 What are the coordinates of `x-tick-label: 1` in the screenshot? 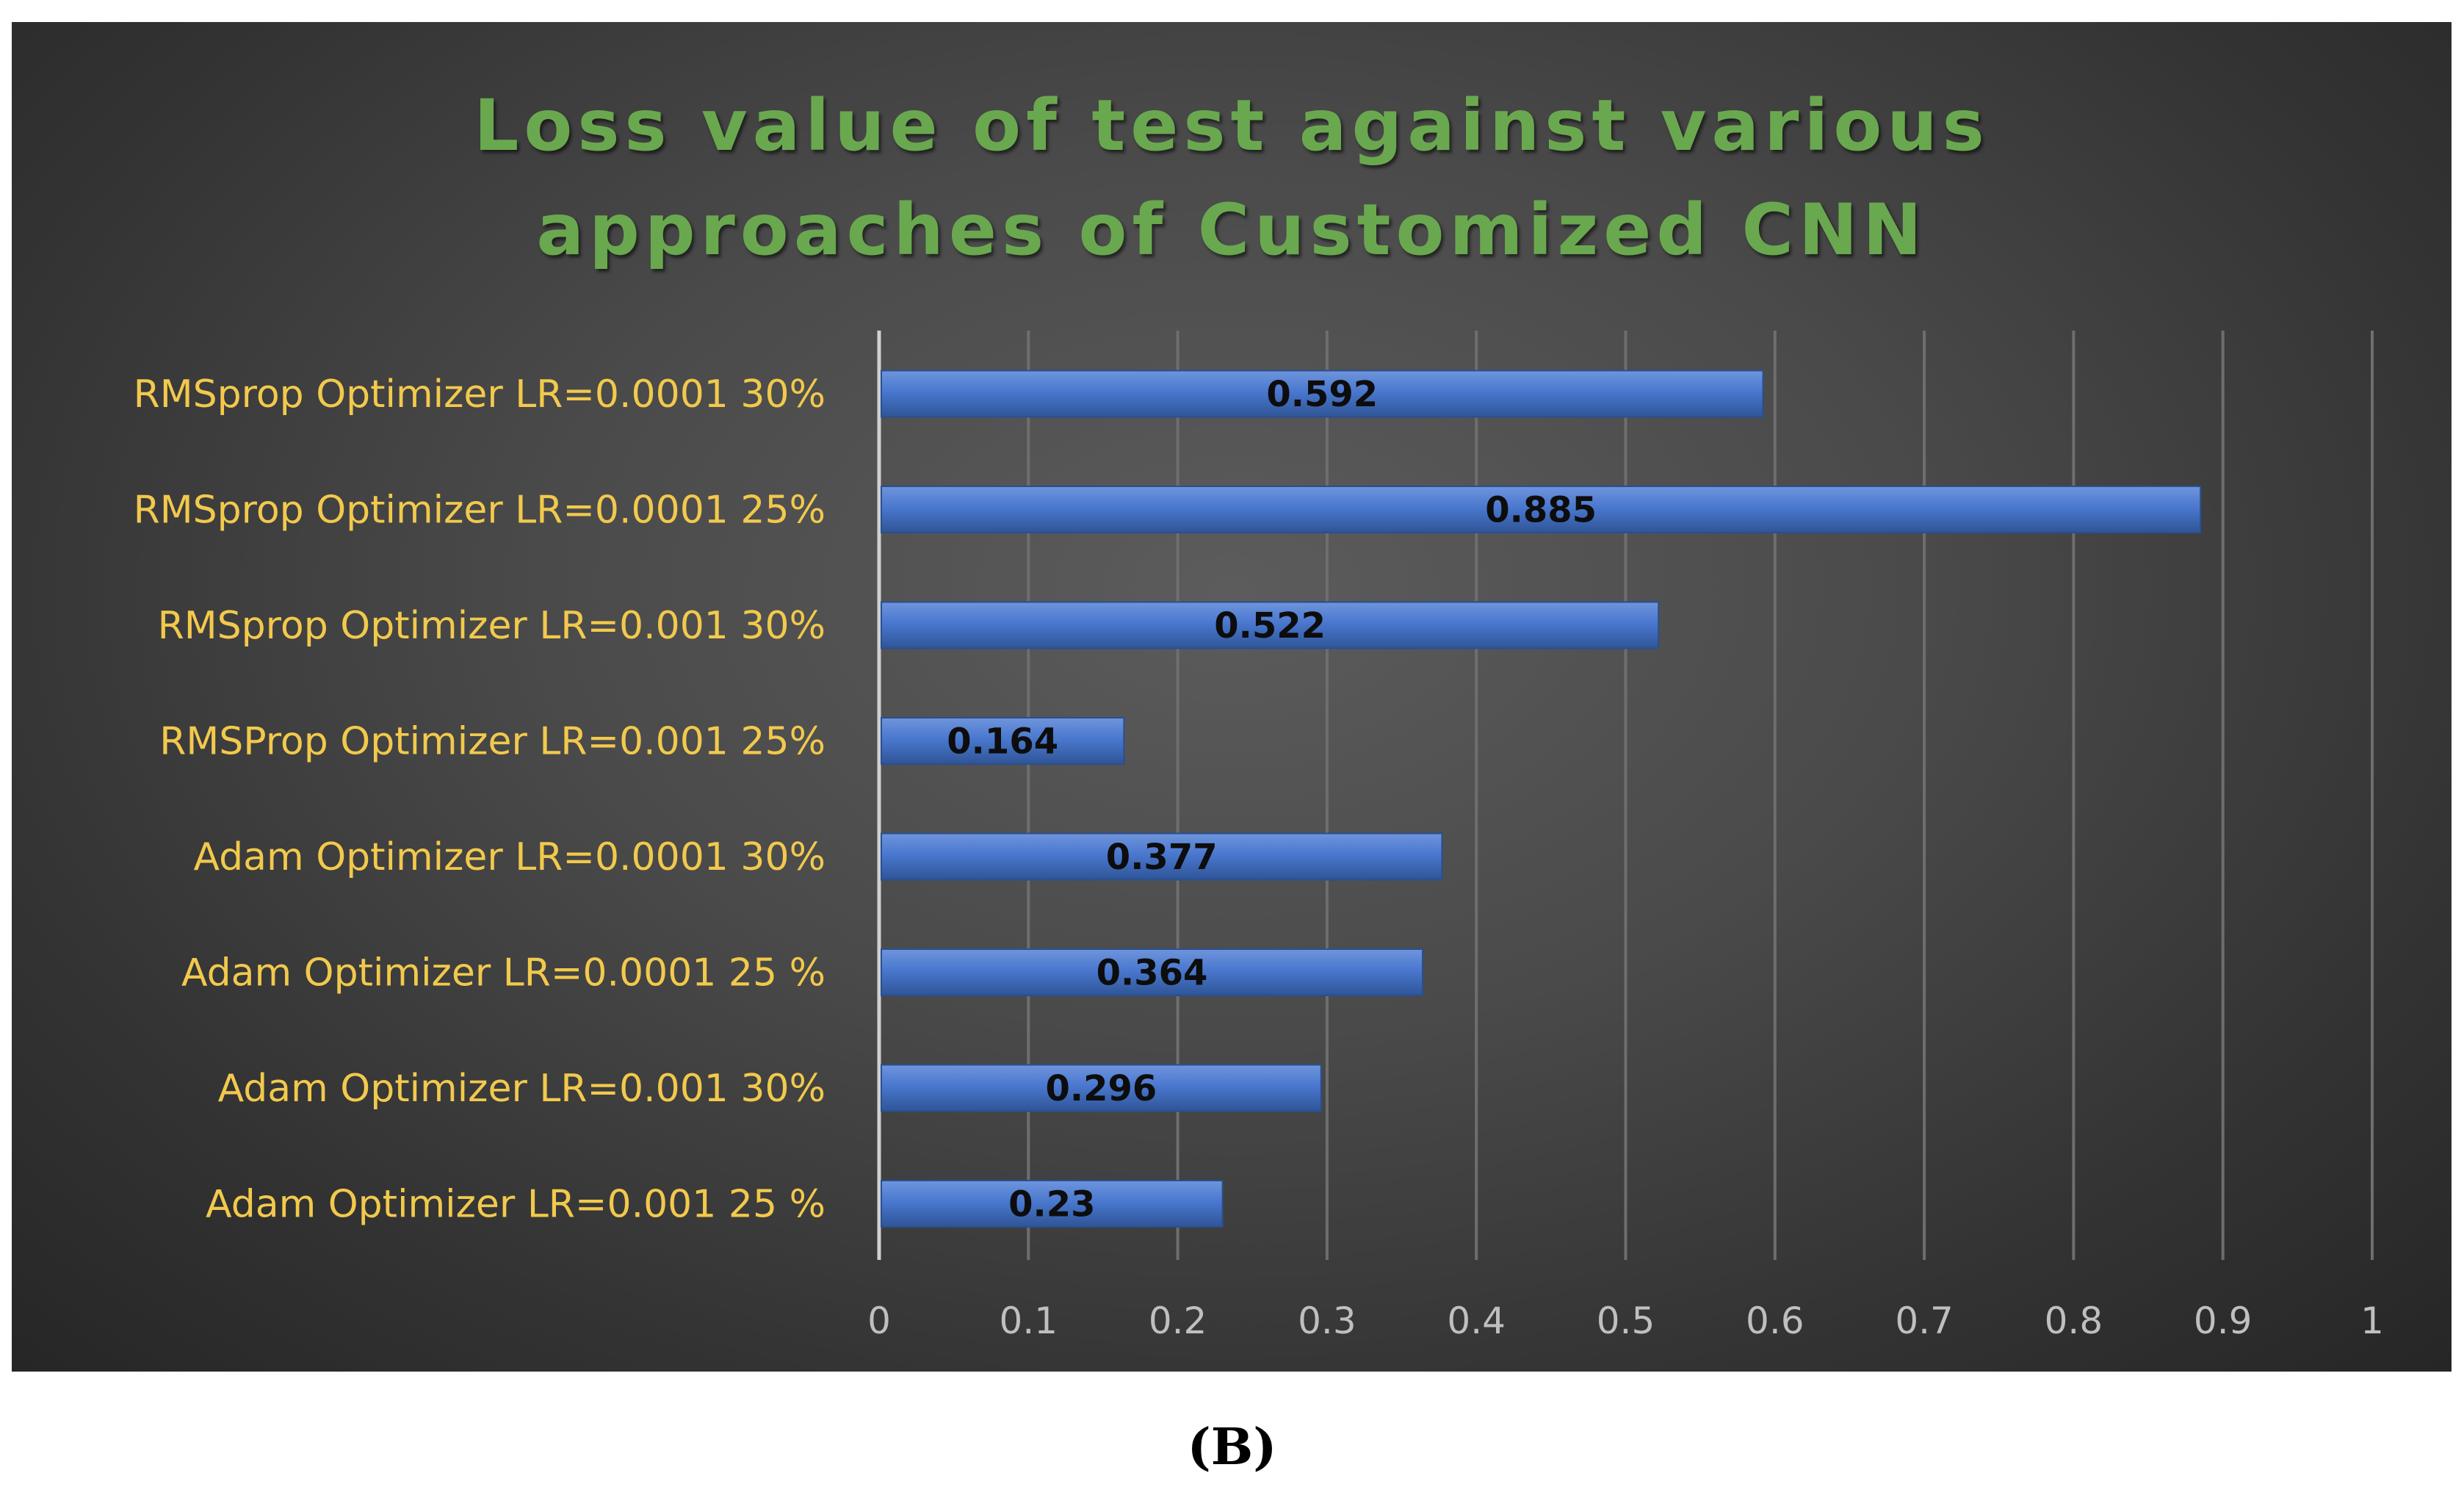 It's located at (2372, 1321).